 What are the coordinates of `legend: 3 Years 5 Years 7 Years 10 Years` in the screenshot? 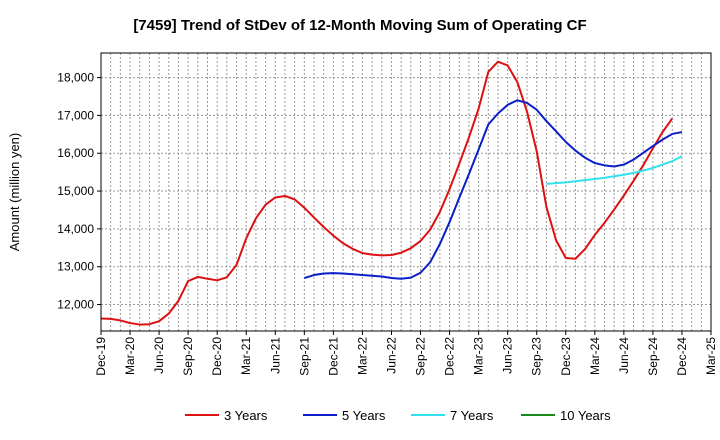 It's located at (398, 415).